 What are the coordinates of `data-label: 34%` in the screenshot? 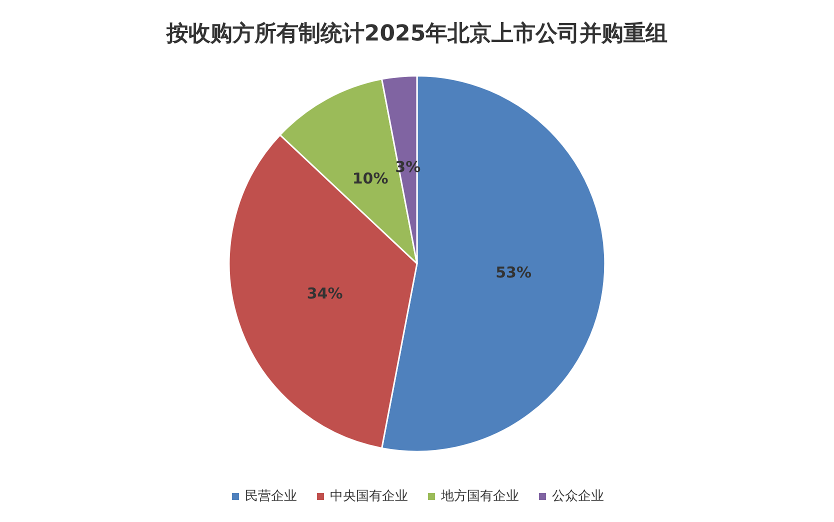 It's located at (324, 293).